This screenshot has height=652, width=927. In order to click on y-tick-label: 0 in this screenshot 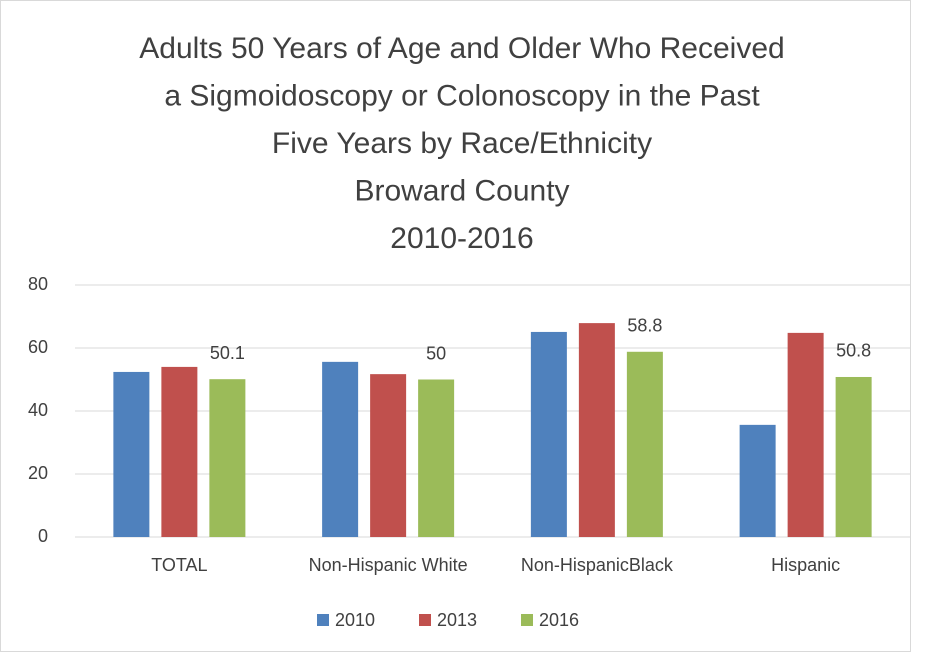, I will do `click(43, 536)`.